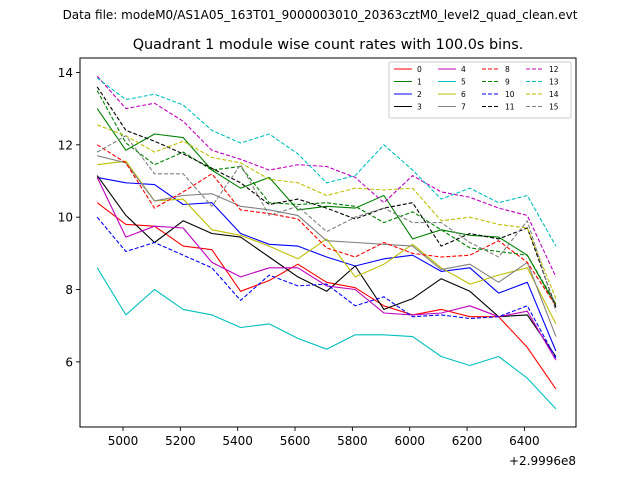 Image resolution: width=640 pixels, height=480 pixels. Describe the element at coordinates (554, 107) in the screenshot. I see `legend-label-15: 15` at that location.